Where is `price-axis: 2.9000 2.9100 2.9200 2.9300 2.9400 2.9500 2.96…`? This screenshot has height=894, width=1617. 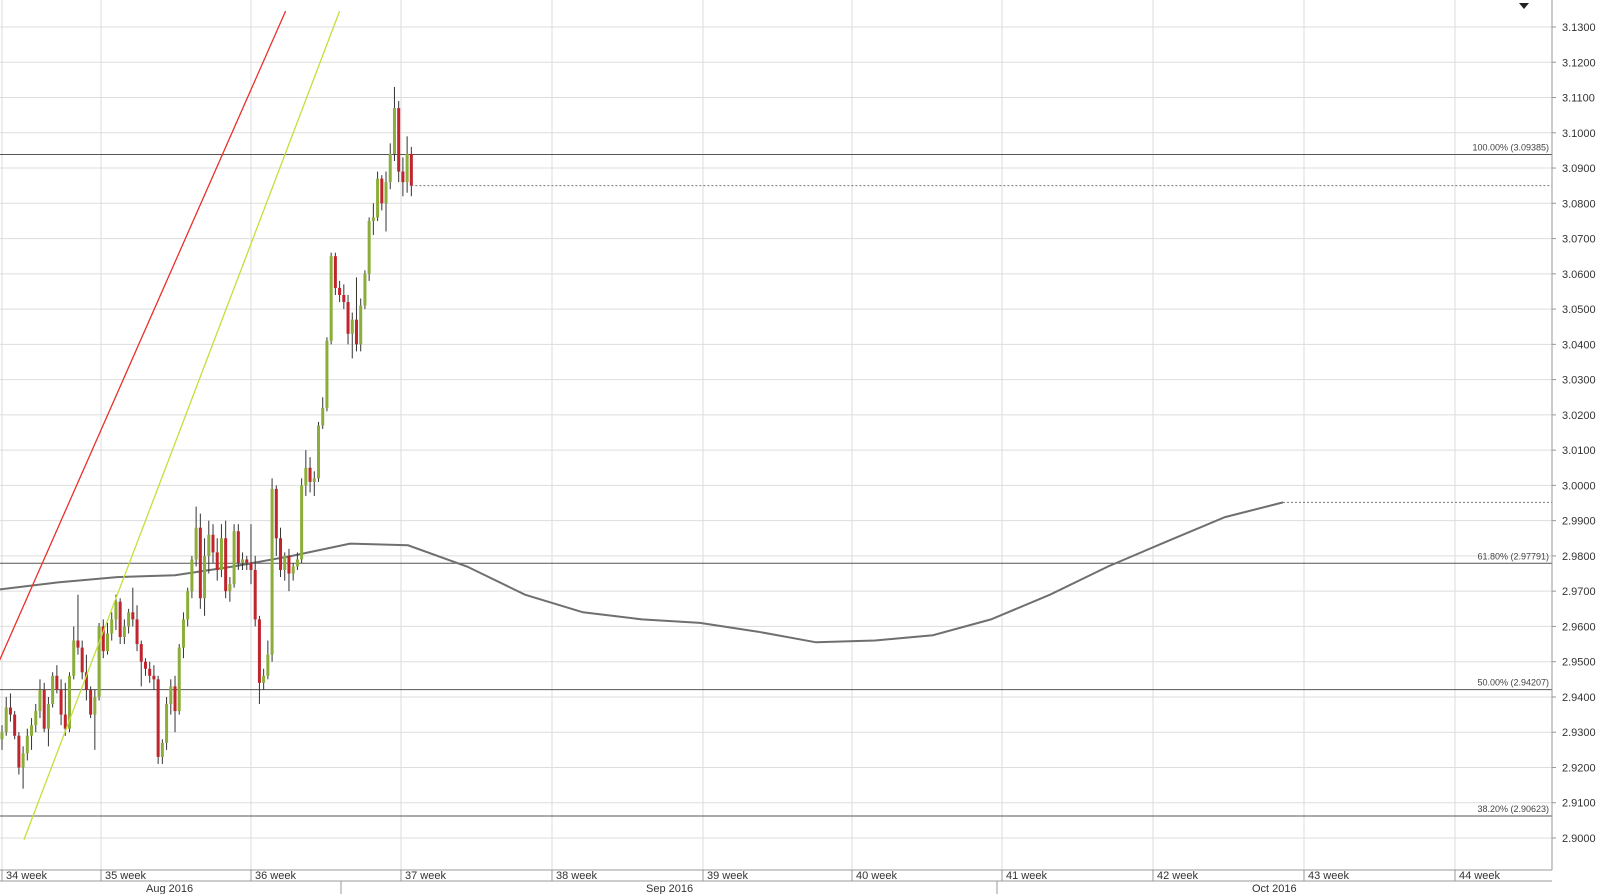 price-axis: 2.9000 2.9100 2.9200 2.9300 2.9400 2.9500 2.96… is located at coordinates (1584, 435).